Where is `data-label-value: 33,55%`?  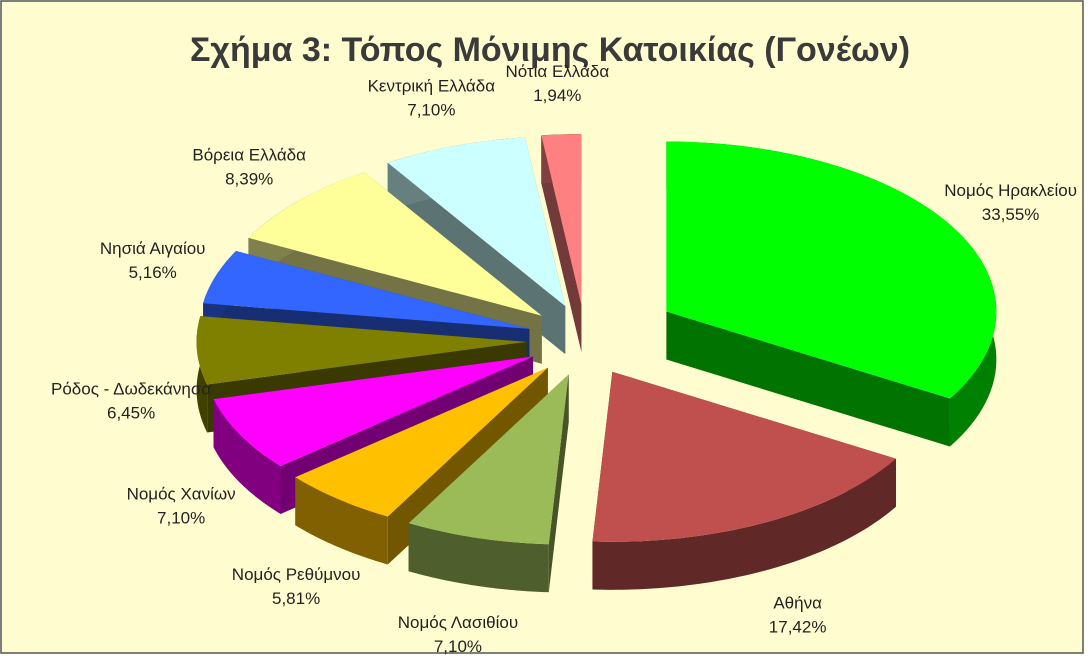
data-label-value: 33,55% is located at coordinates (1011, 214).